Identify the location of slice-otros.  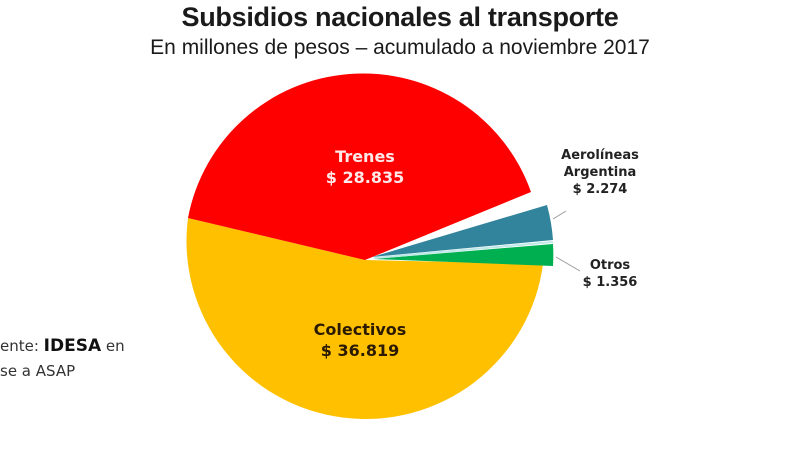
(464, 255).